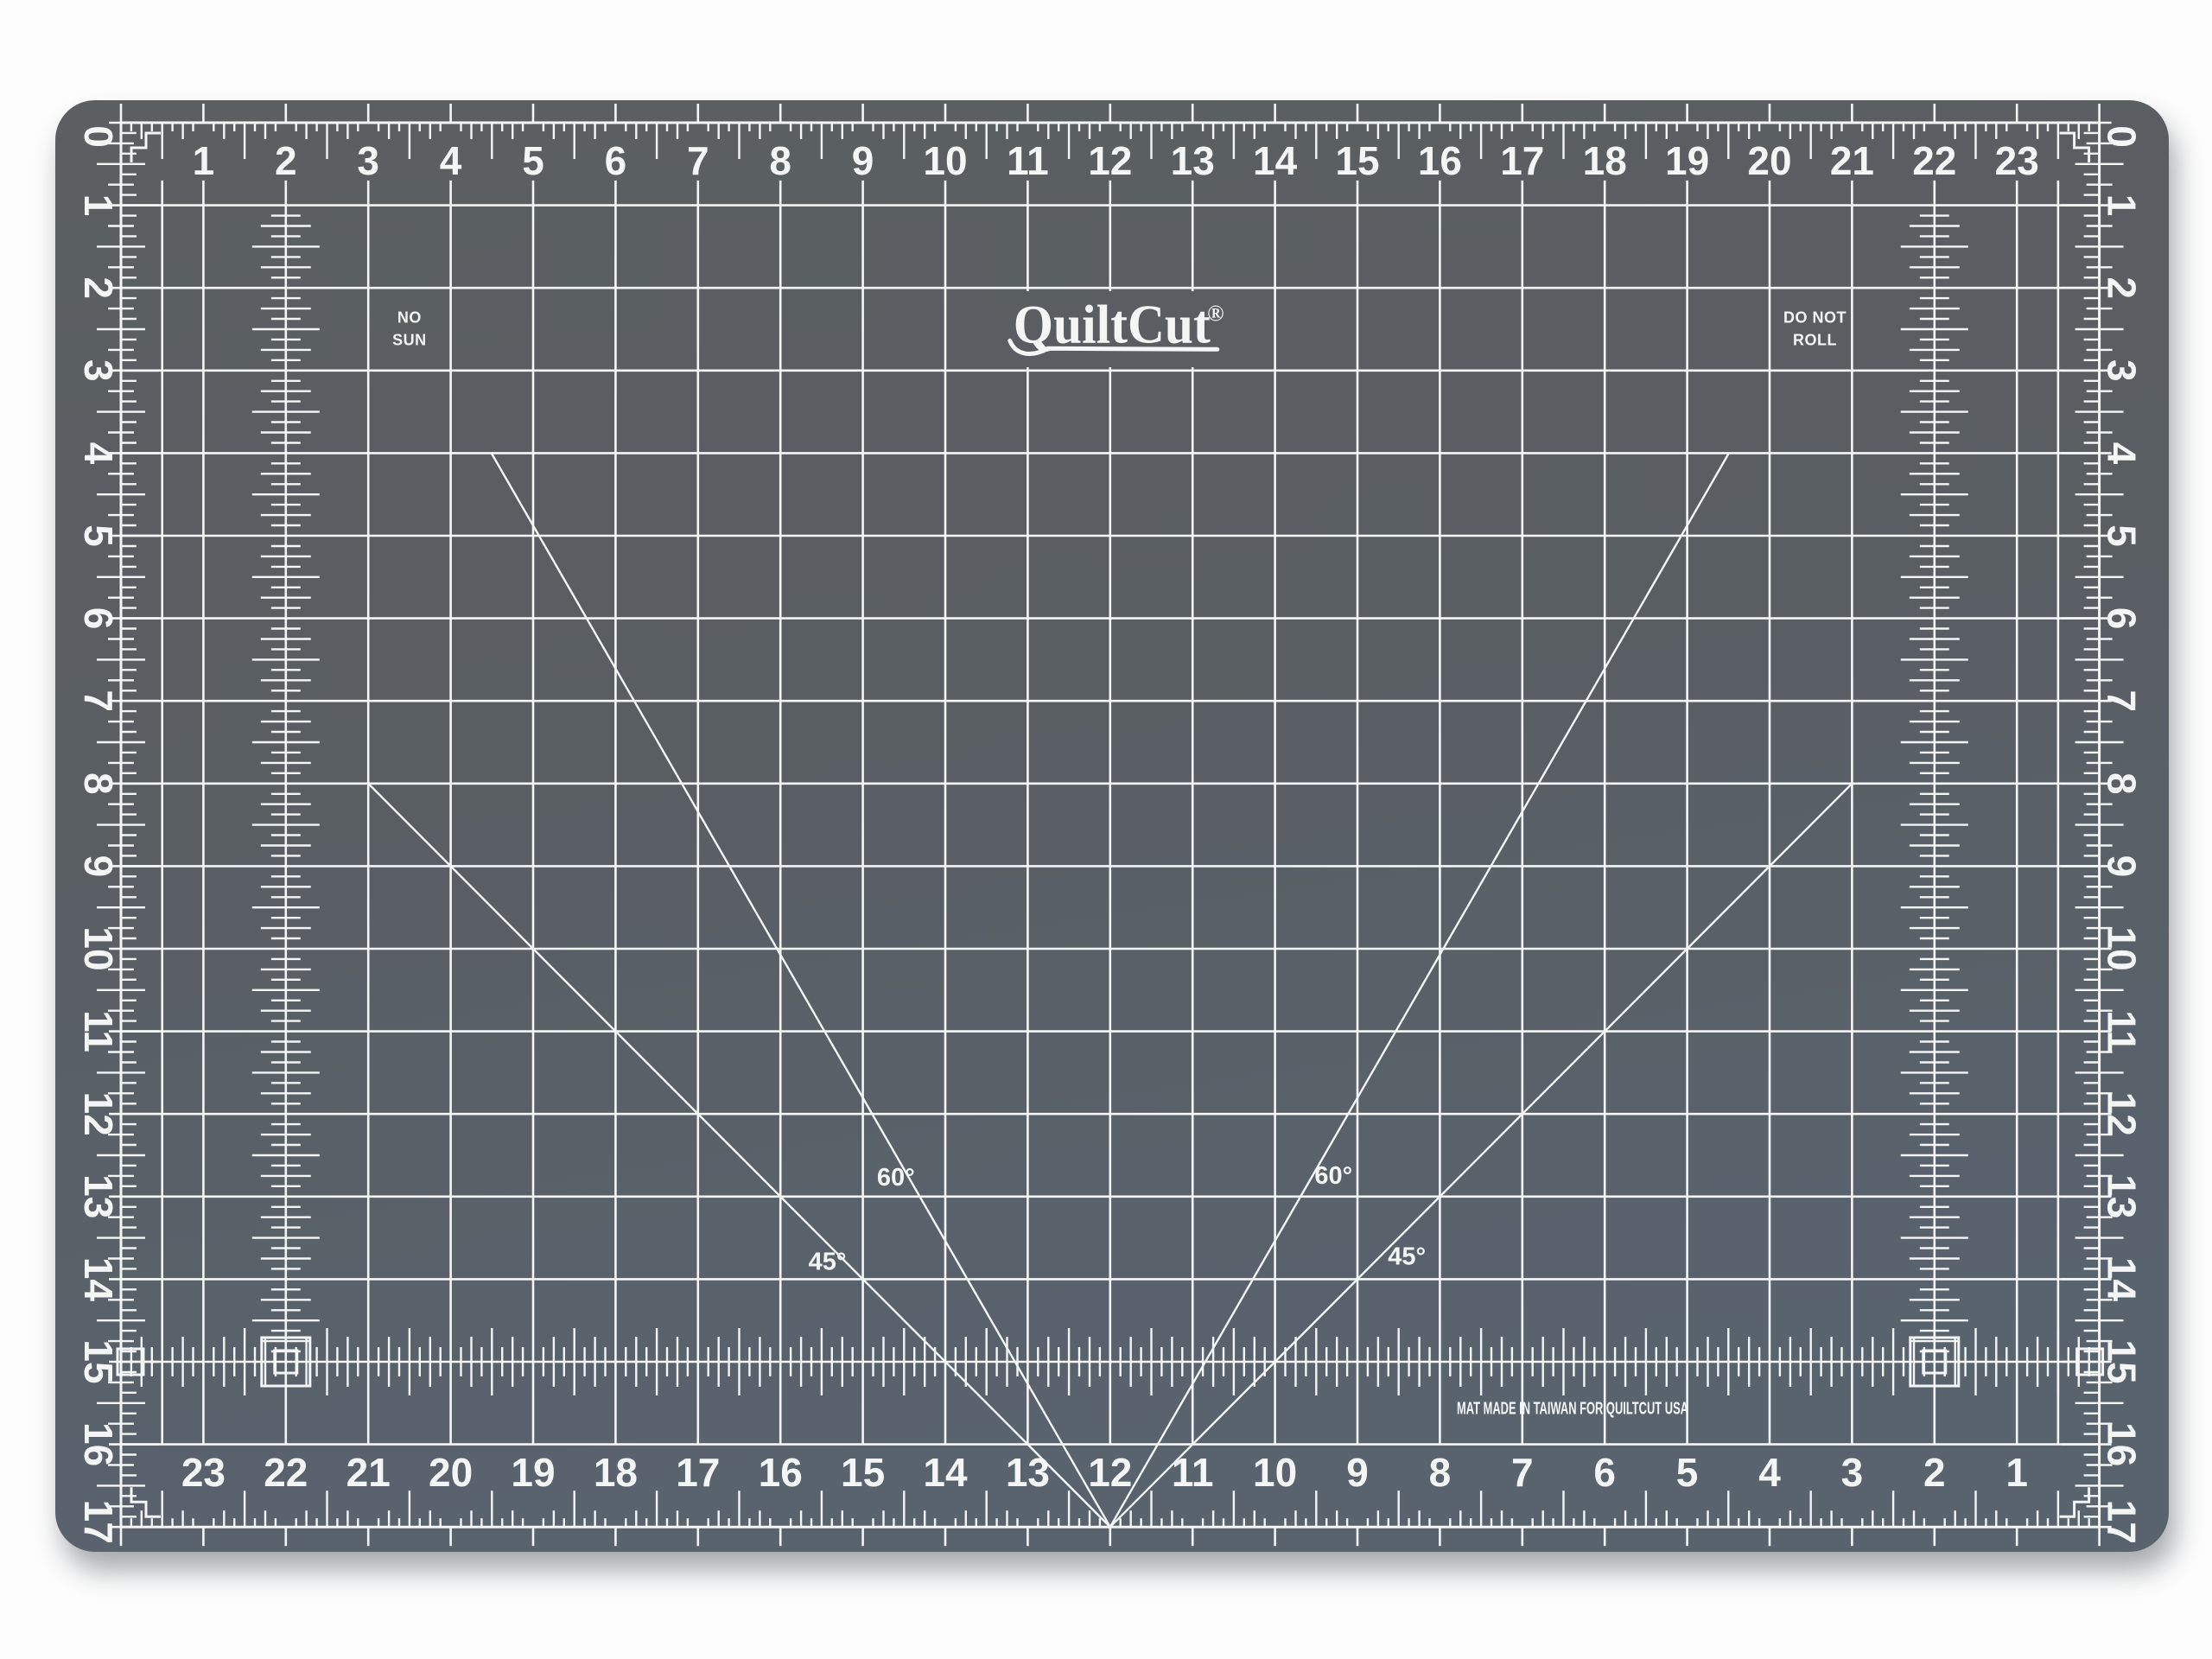 The height and width of the screenshot is (1659, 2212). What do you see at coordinates (863, 160) in the screenshot?
I see `ruler-number-top: 9` at bounding box center [863, 160].